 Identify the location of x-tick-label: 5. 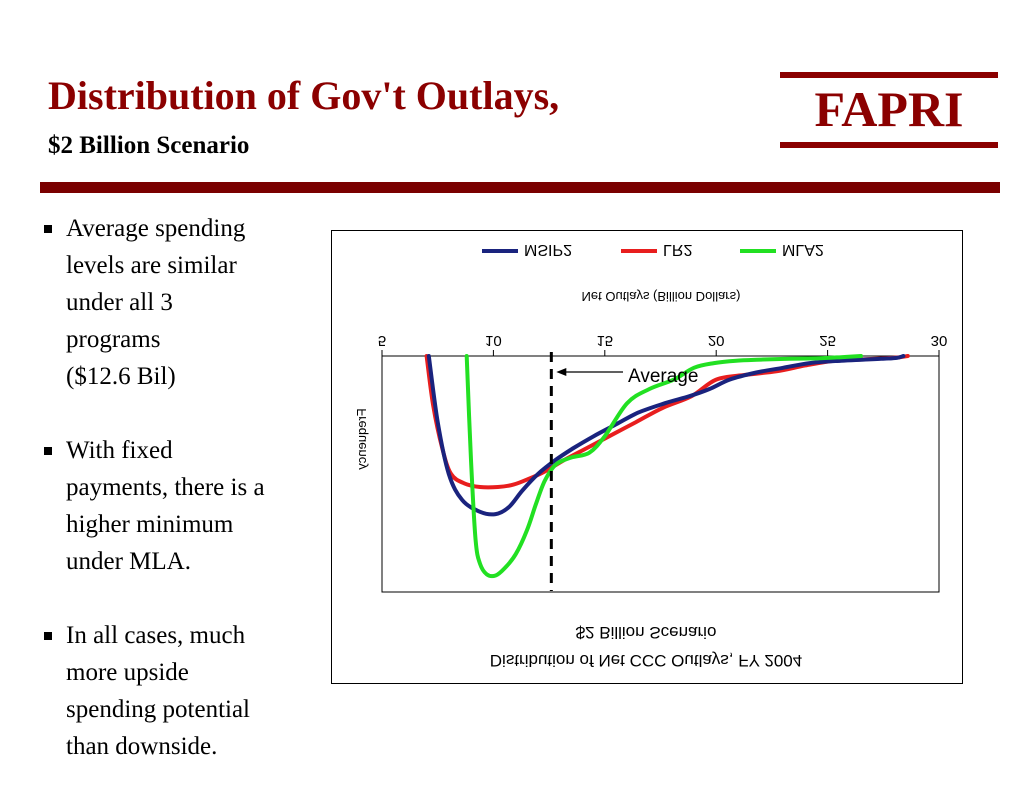
(382, 340).